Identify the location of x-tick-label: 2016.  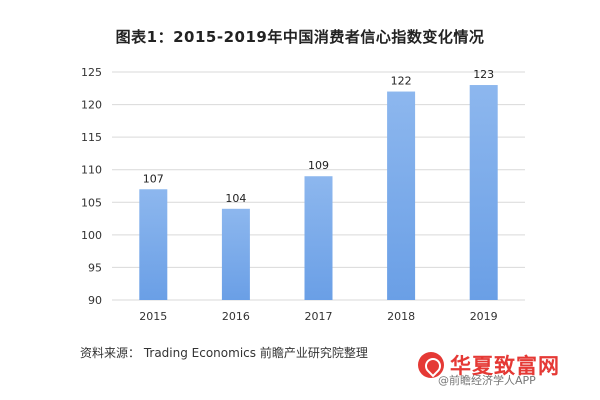
(236, 316).